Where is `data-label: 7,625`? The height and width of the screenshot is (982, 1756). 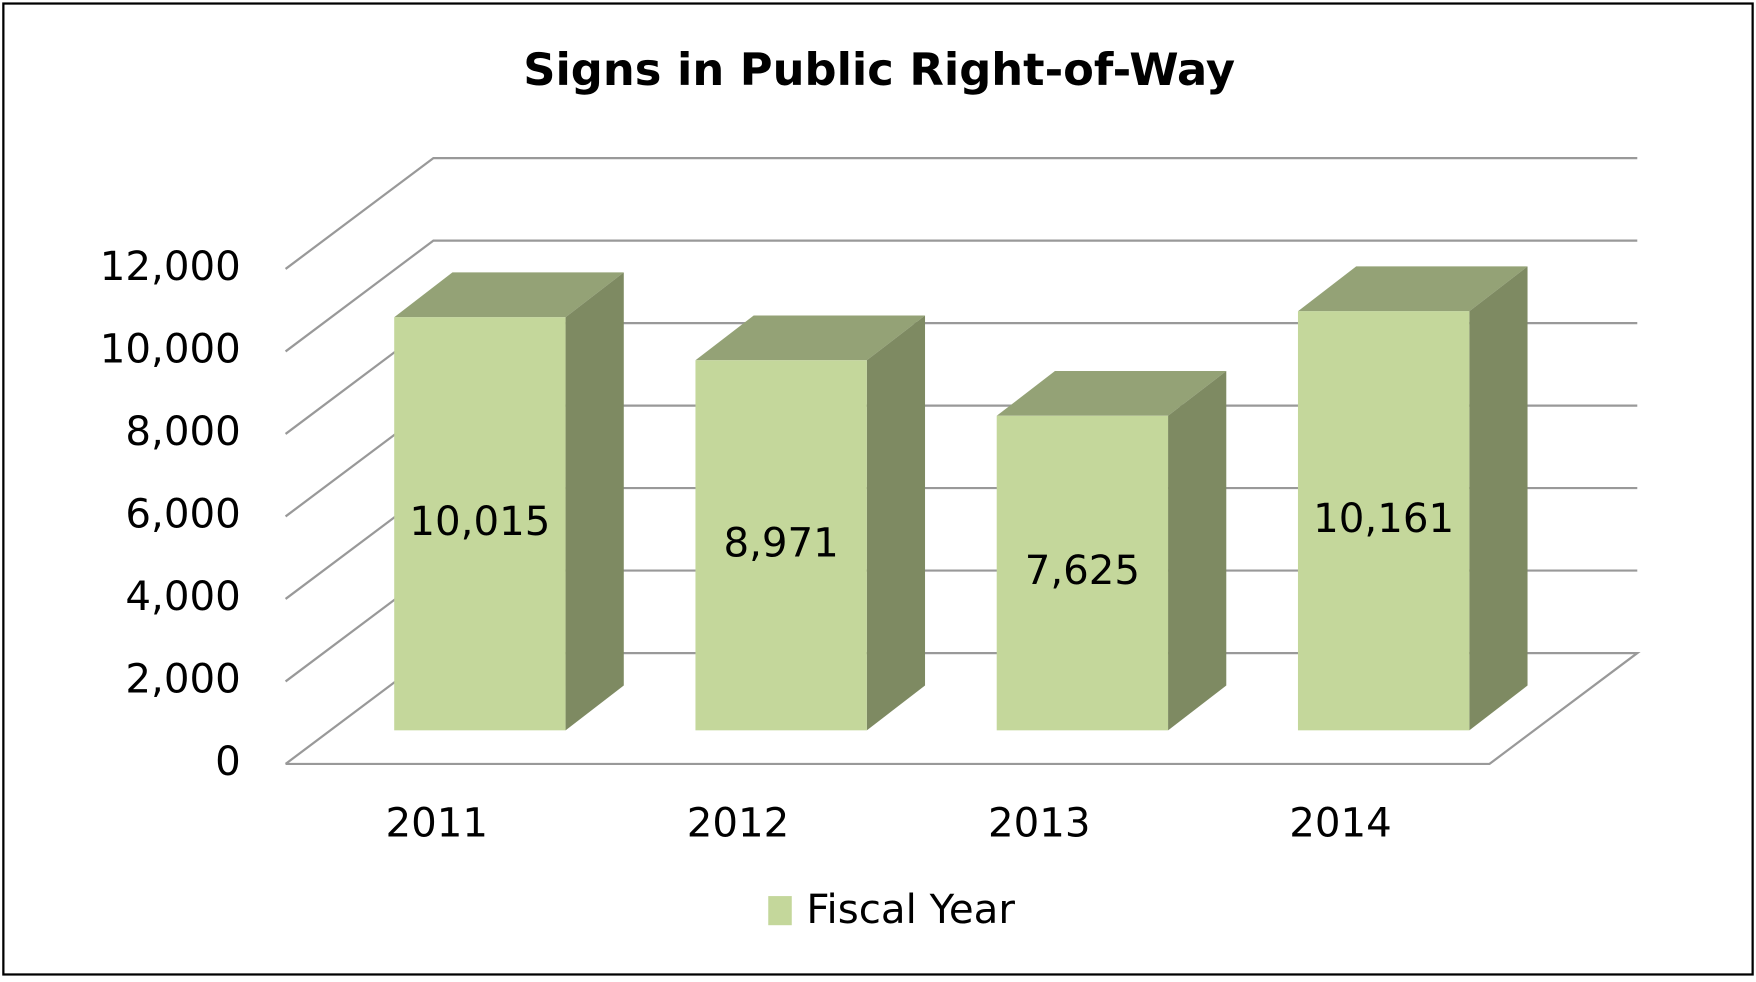
data-label: 7,625 is located at coordinates (1082, 570).